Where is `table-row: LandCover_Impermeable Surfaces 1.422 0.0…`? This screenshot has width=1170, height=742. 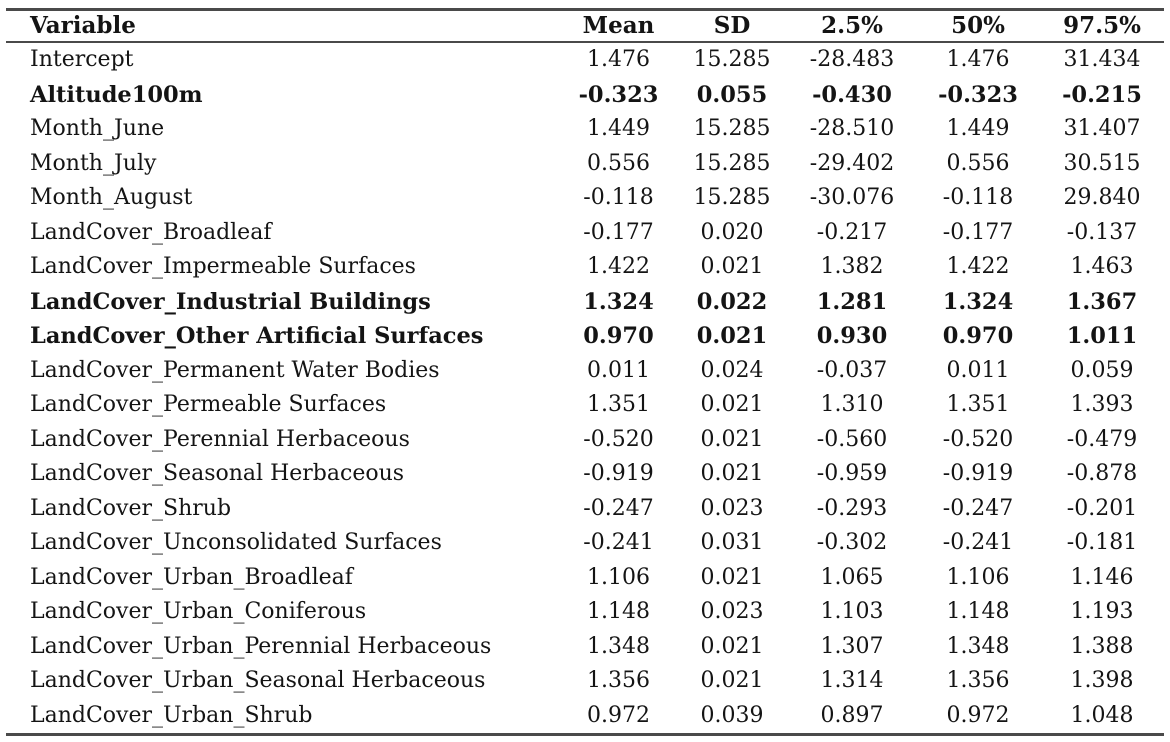
table-row: LandCover_Impermeable Surfaces 1.422 0.0… is located at coordinates (585, 267).